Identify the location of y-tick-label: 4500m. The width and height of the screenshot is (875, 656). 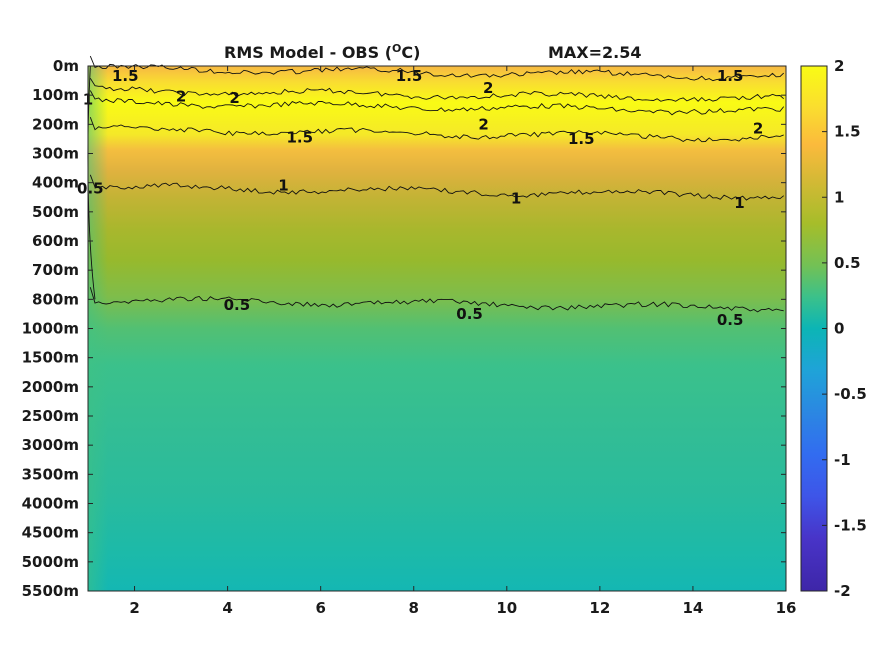
(50, 533).